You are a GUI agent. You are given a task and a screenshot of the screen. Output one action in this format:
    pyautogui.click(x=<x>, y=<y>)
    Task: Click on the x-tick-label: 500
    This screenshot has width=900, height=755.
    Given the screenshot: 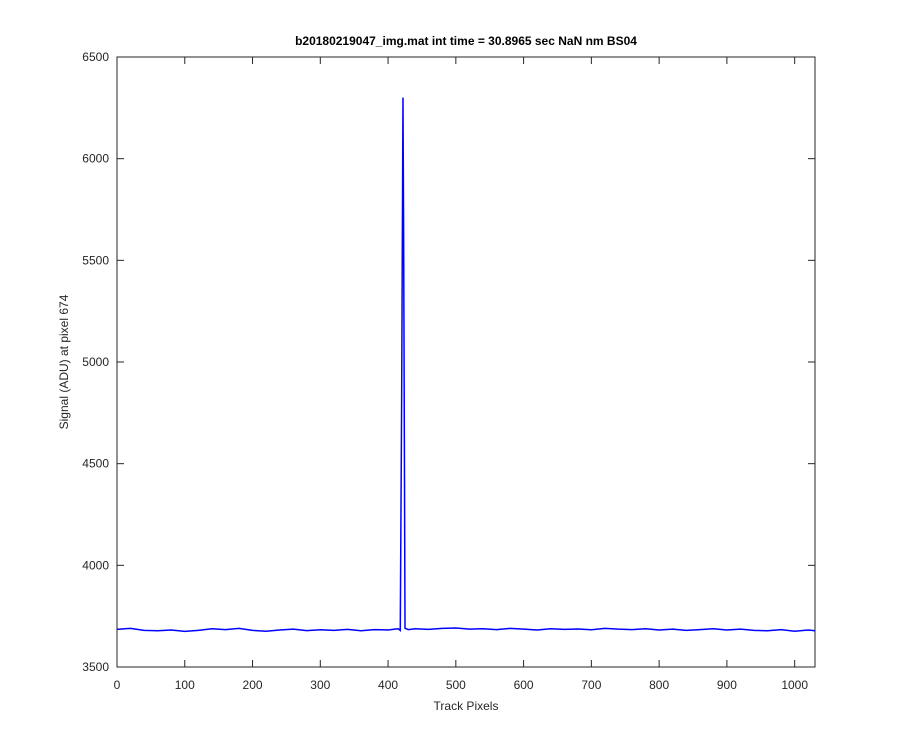 What is the action you would take?
    pyautogui.click(x=456, y=685)
    